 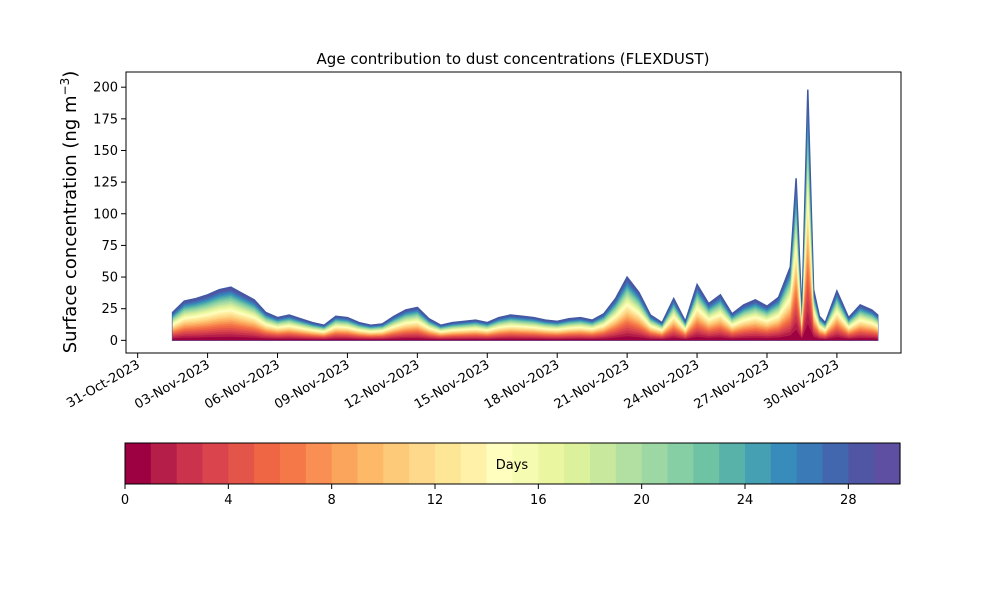 What do you see at coordinates (802, 384) in the screenshot?
I see `x-tick-label: 30-Nov-2023` at bounding box center [802, 384].